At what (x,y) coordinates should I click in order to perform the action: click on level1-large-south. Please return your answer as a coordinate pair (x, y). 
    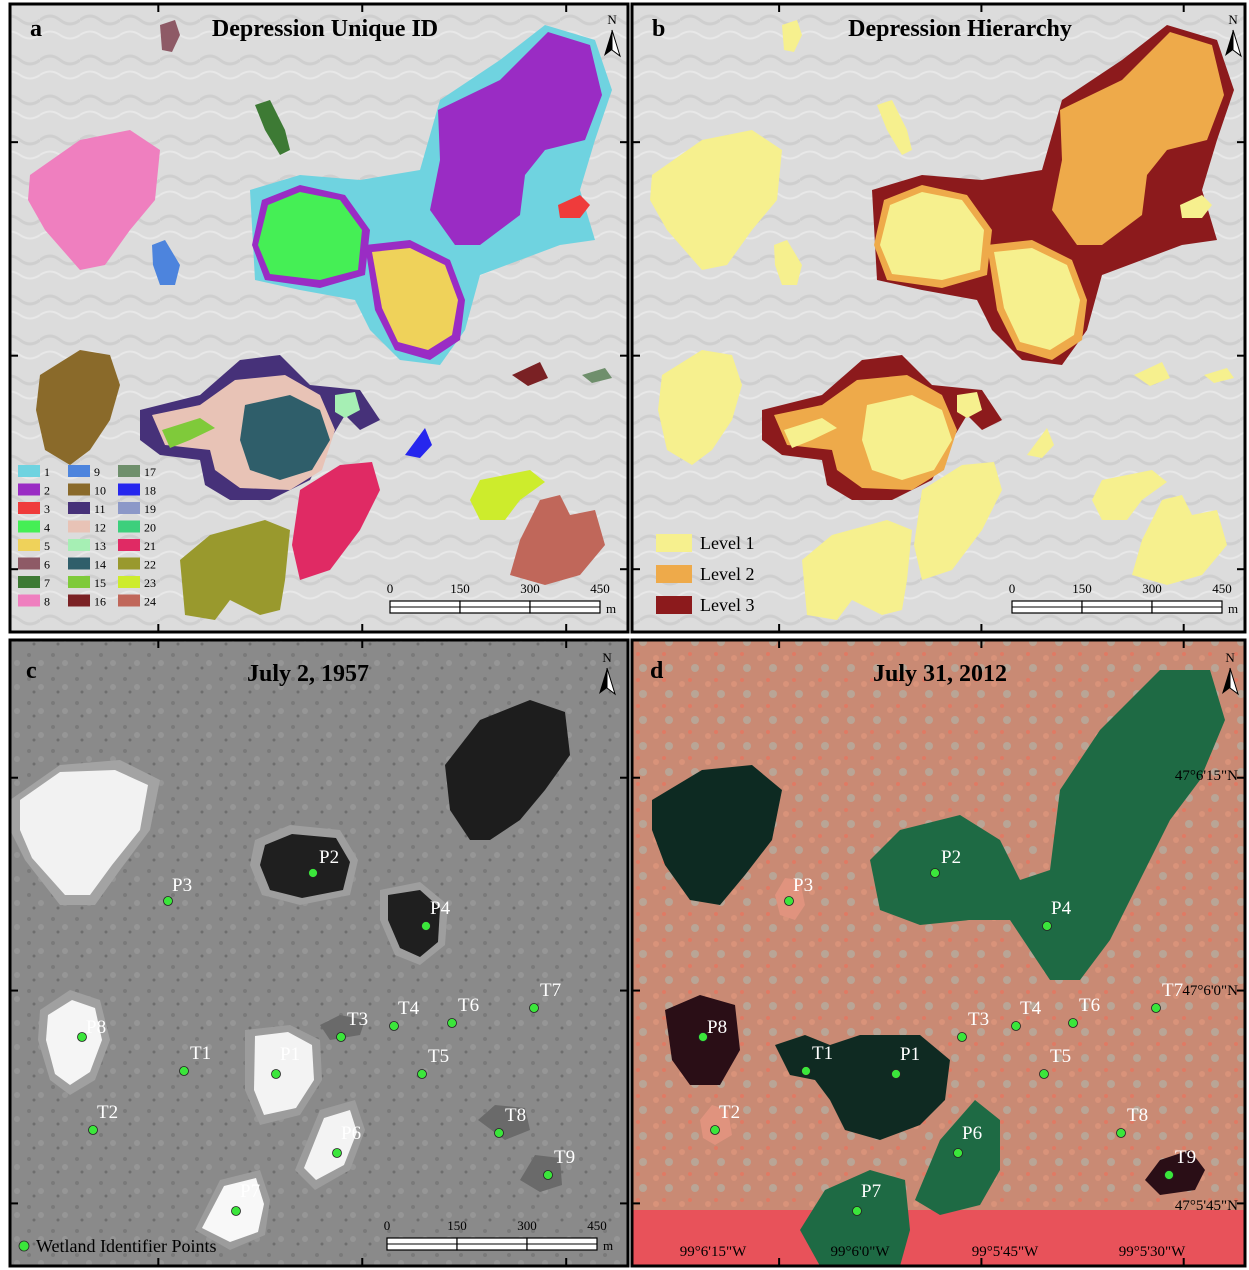
    Looking at the image, I should click on (958, 521).